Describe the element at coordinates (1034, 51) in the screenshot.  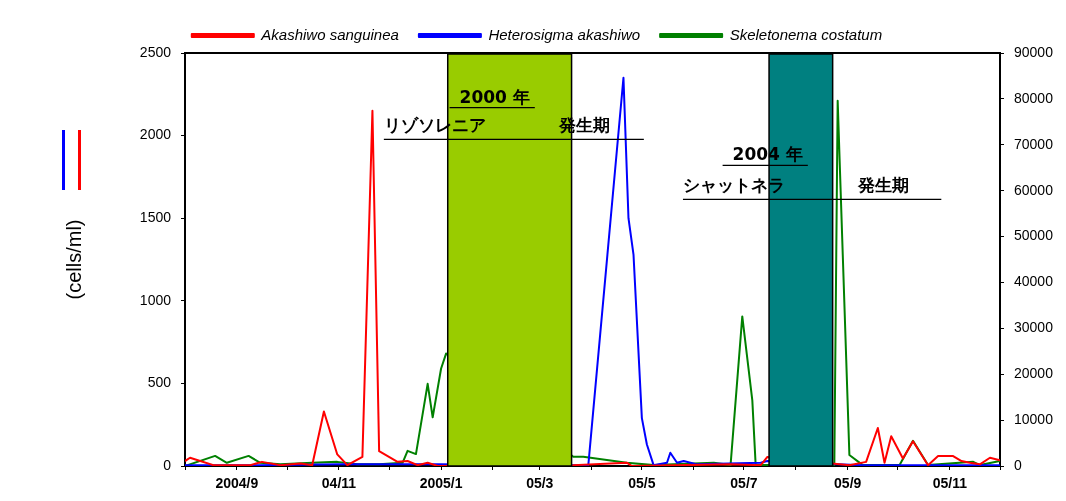
I see `y2-tick-label: 90000` at that location.